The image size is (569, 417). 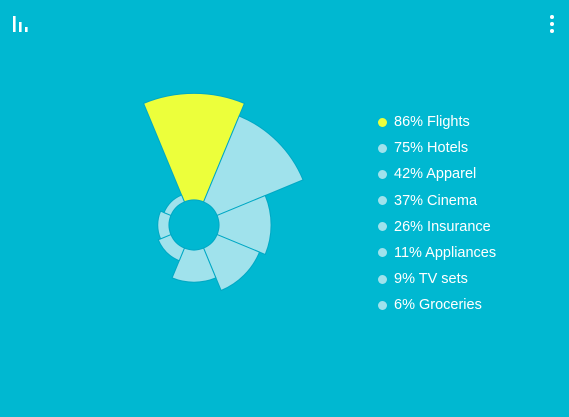 I want to click on slice-insurance, so click(x=194, y=265).